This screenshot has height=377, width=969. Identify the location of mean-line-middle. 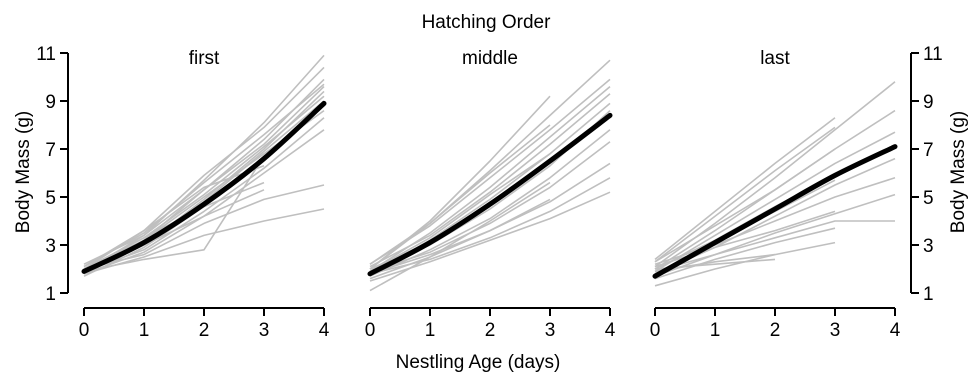
(490, 194).